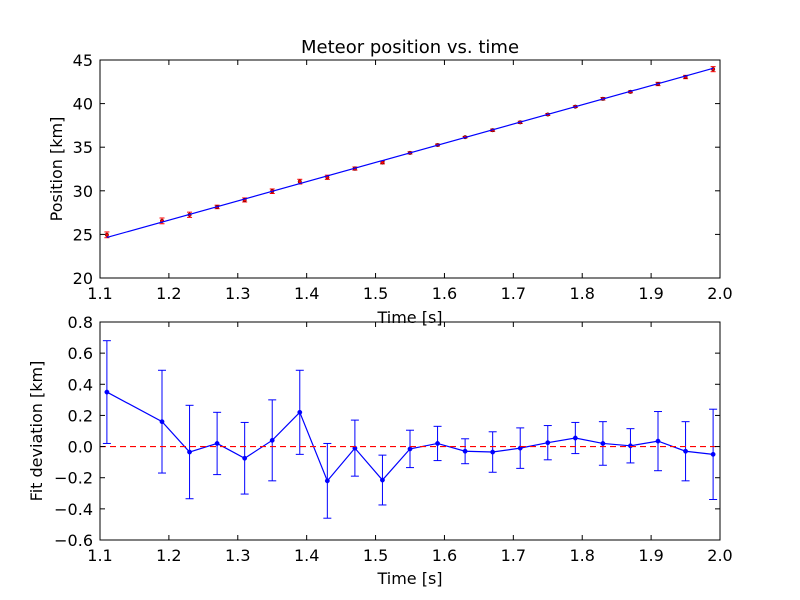  What do you see at coordinates (83, 147) in the screenshot?
I see `position-chart-ytick-label: 35` at bounding box center [83, 147].